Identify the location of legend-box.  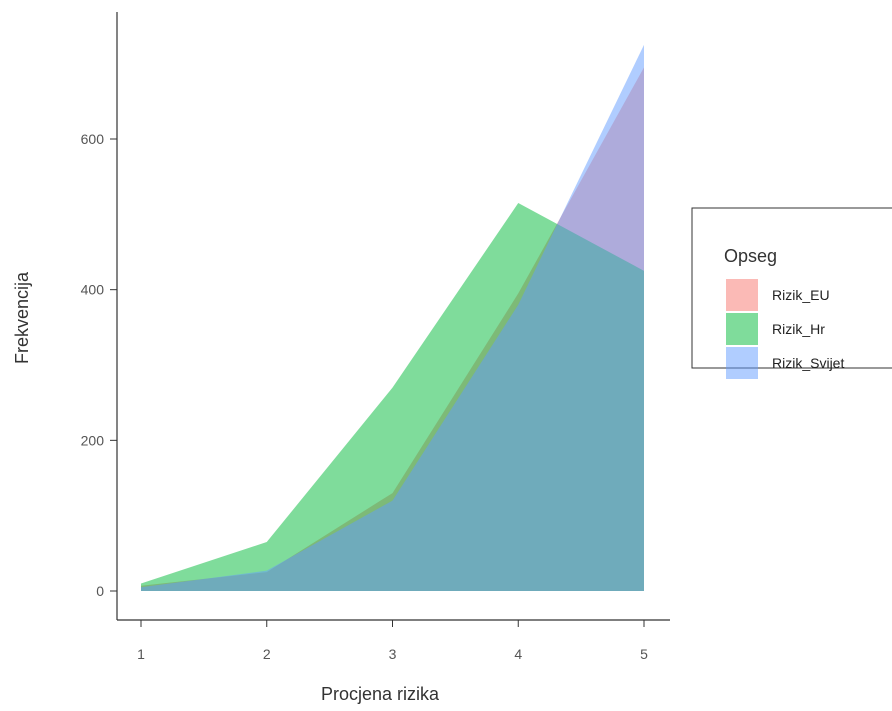
(791, 288).